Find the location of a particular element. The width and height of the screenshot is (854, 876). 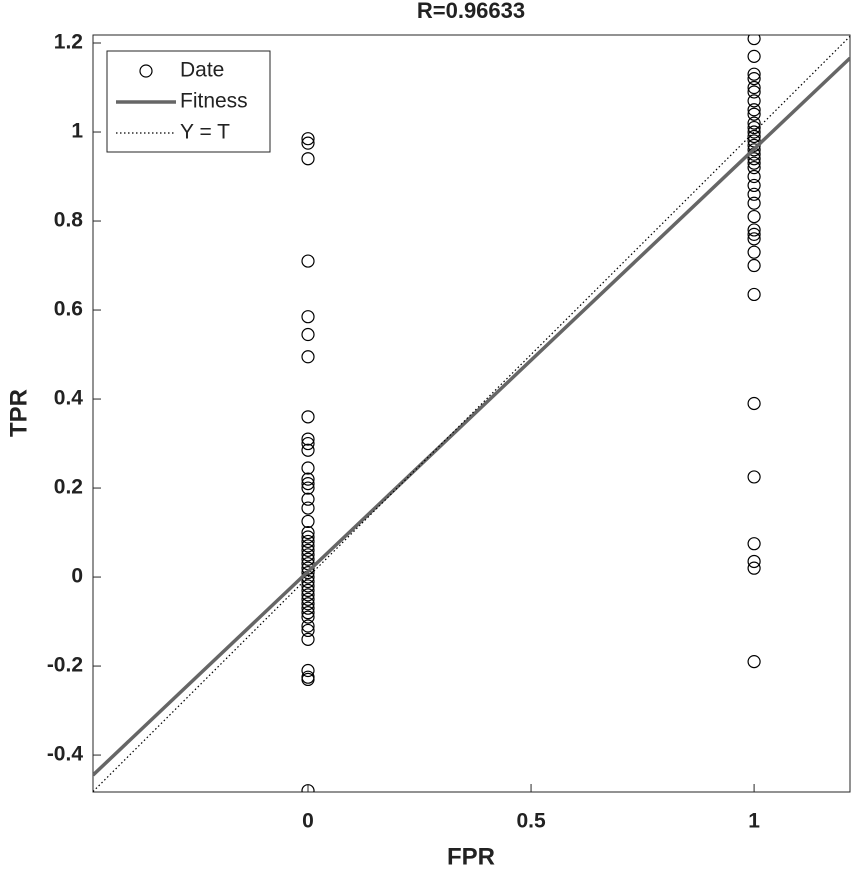

x-tick-label: 1 is located at coordinates (754, 821).